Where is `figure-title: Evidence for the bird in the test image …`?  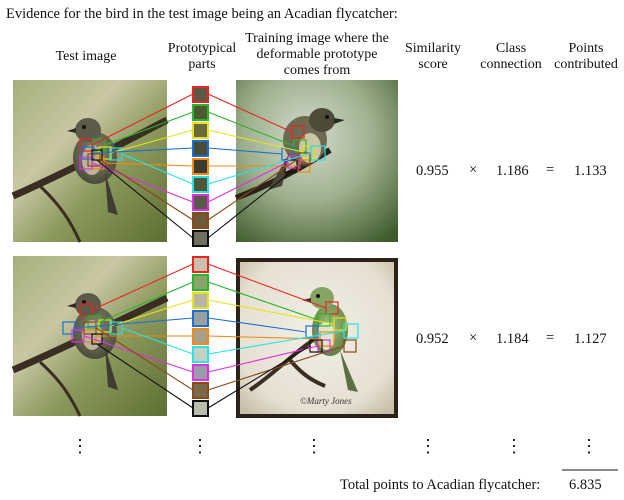
figure-title: Evidence for the bird in the test image … is located at coordinates (202, 14).